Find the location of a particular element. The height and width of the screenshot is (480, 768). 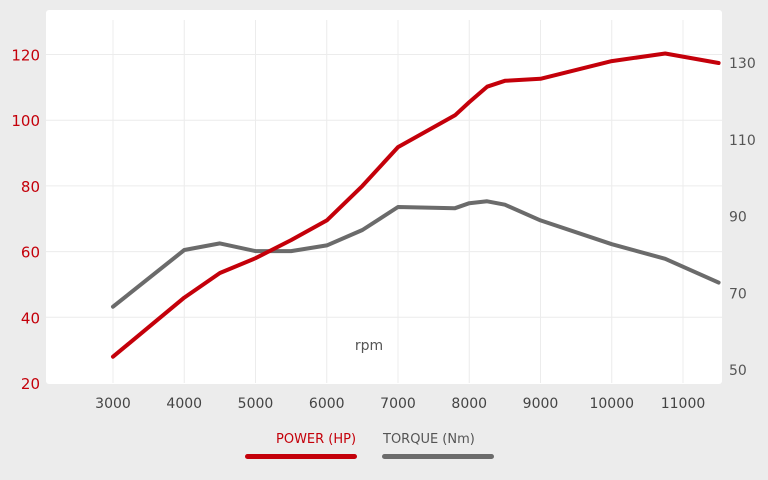

x-tick-label: 11000 is located at coordinates (683, 404).